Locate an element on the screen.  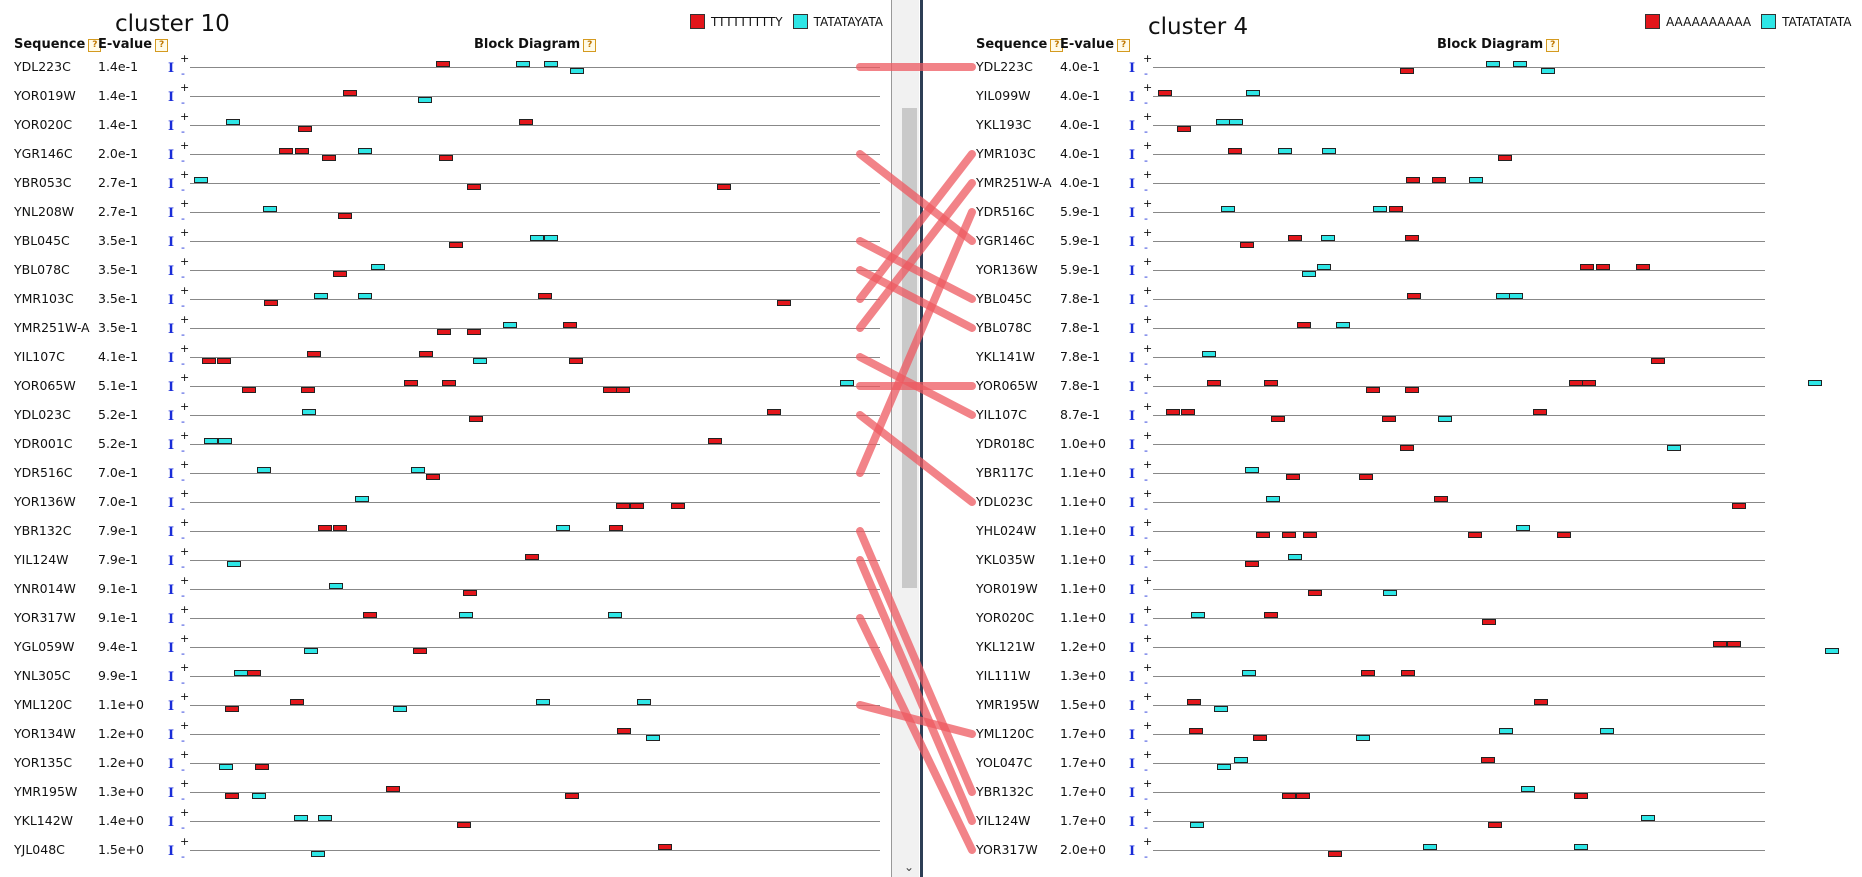
sequence-name: YIL107C is located at coordinates (39, 356).